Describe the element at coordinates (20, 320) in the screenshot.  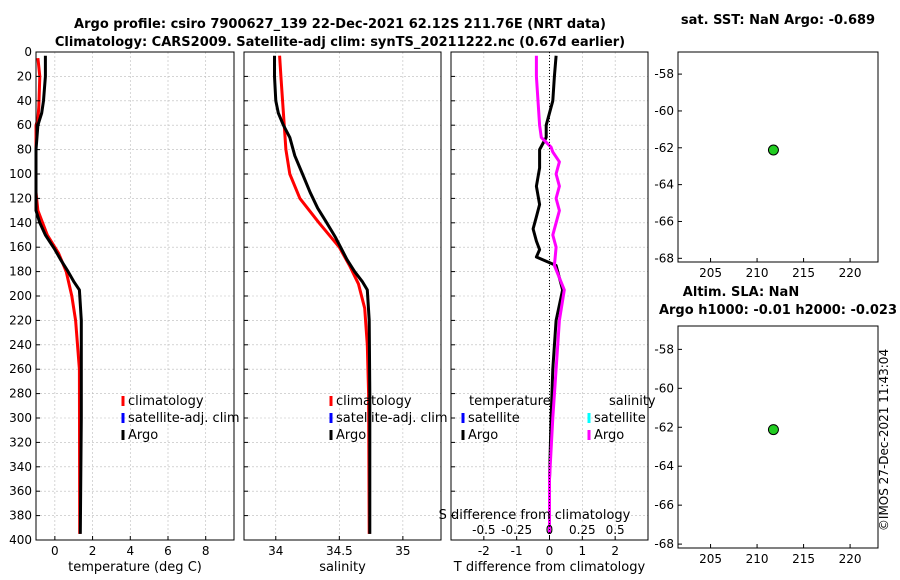
I see `y-tick-label: 220` at that location.